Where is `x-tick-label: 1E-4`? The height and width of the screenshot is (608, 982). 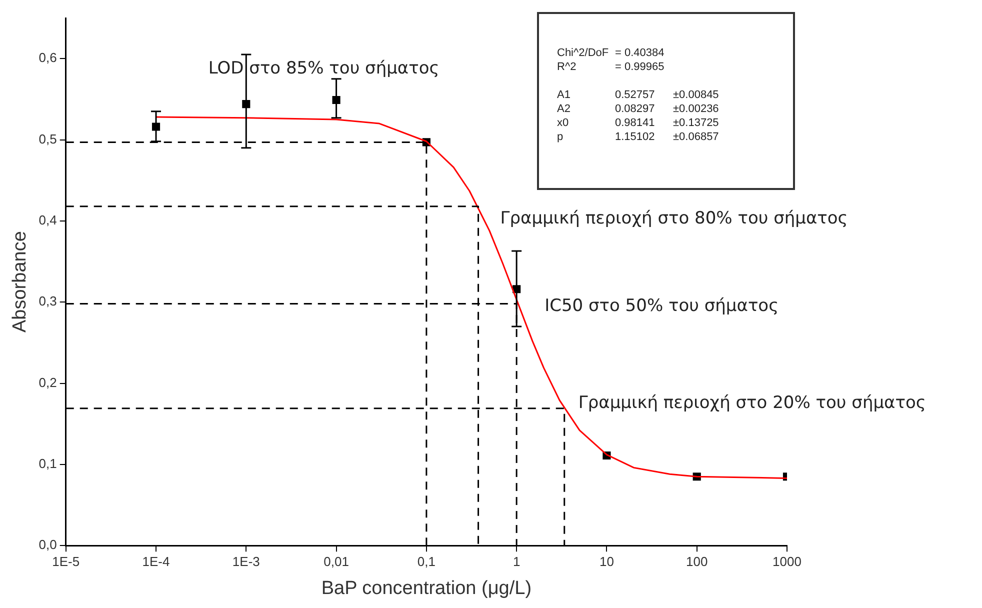 x-tick-label: 1E-4 is located at coordinates (156, 561).